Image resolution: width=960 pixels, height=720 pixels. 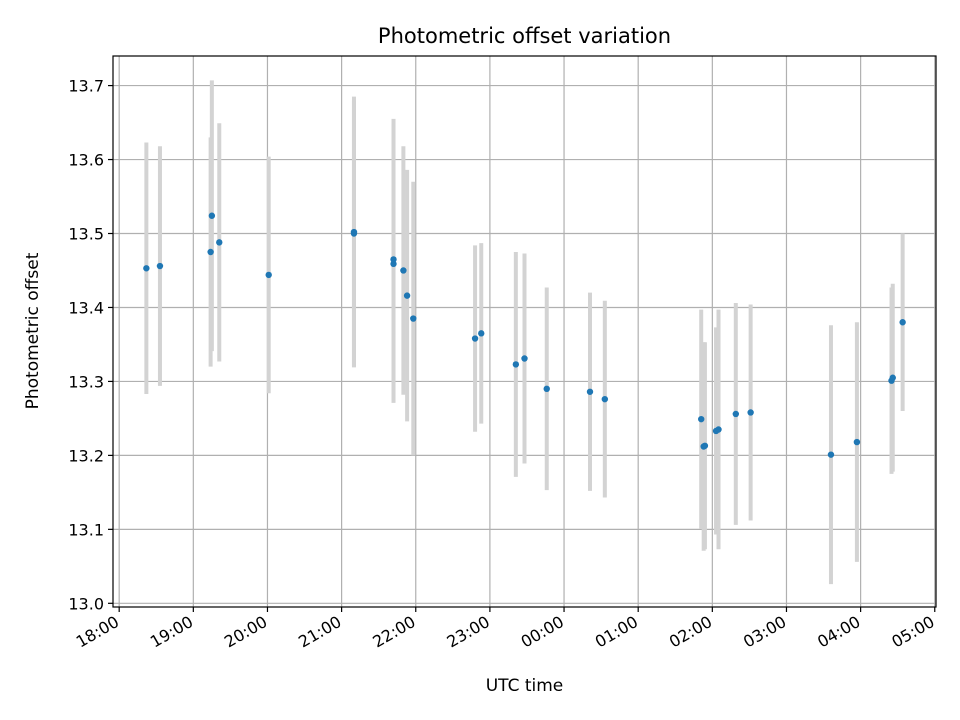 What do you see at coordinates (86, 307) in the screenshot?
I see `y-tick-label: 13.4` at bounding box center [86, 307].